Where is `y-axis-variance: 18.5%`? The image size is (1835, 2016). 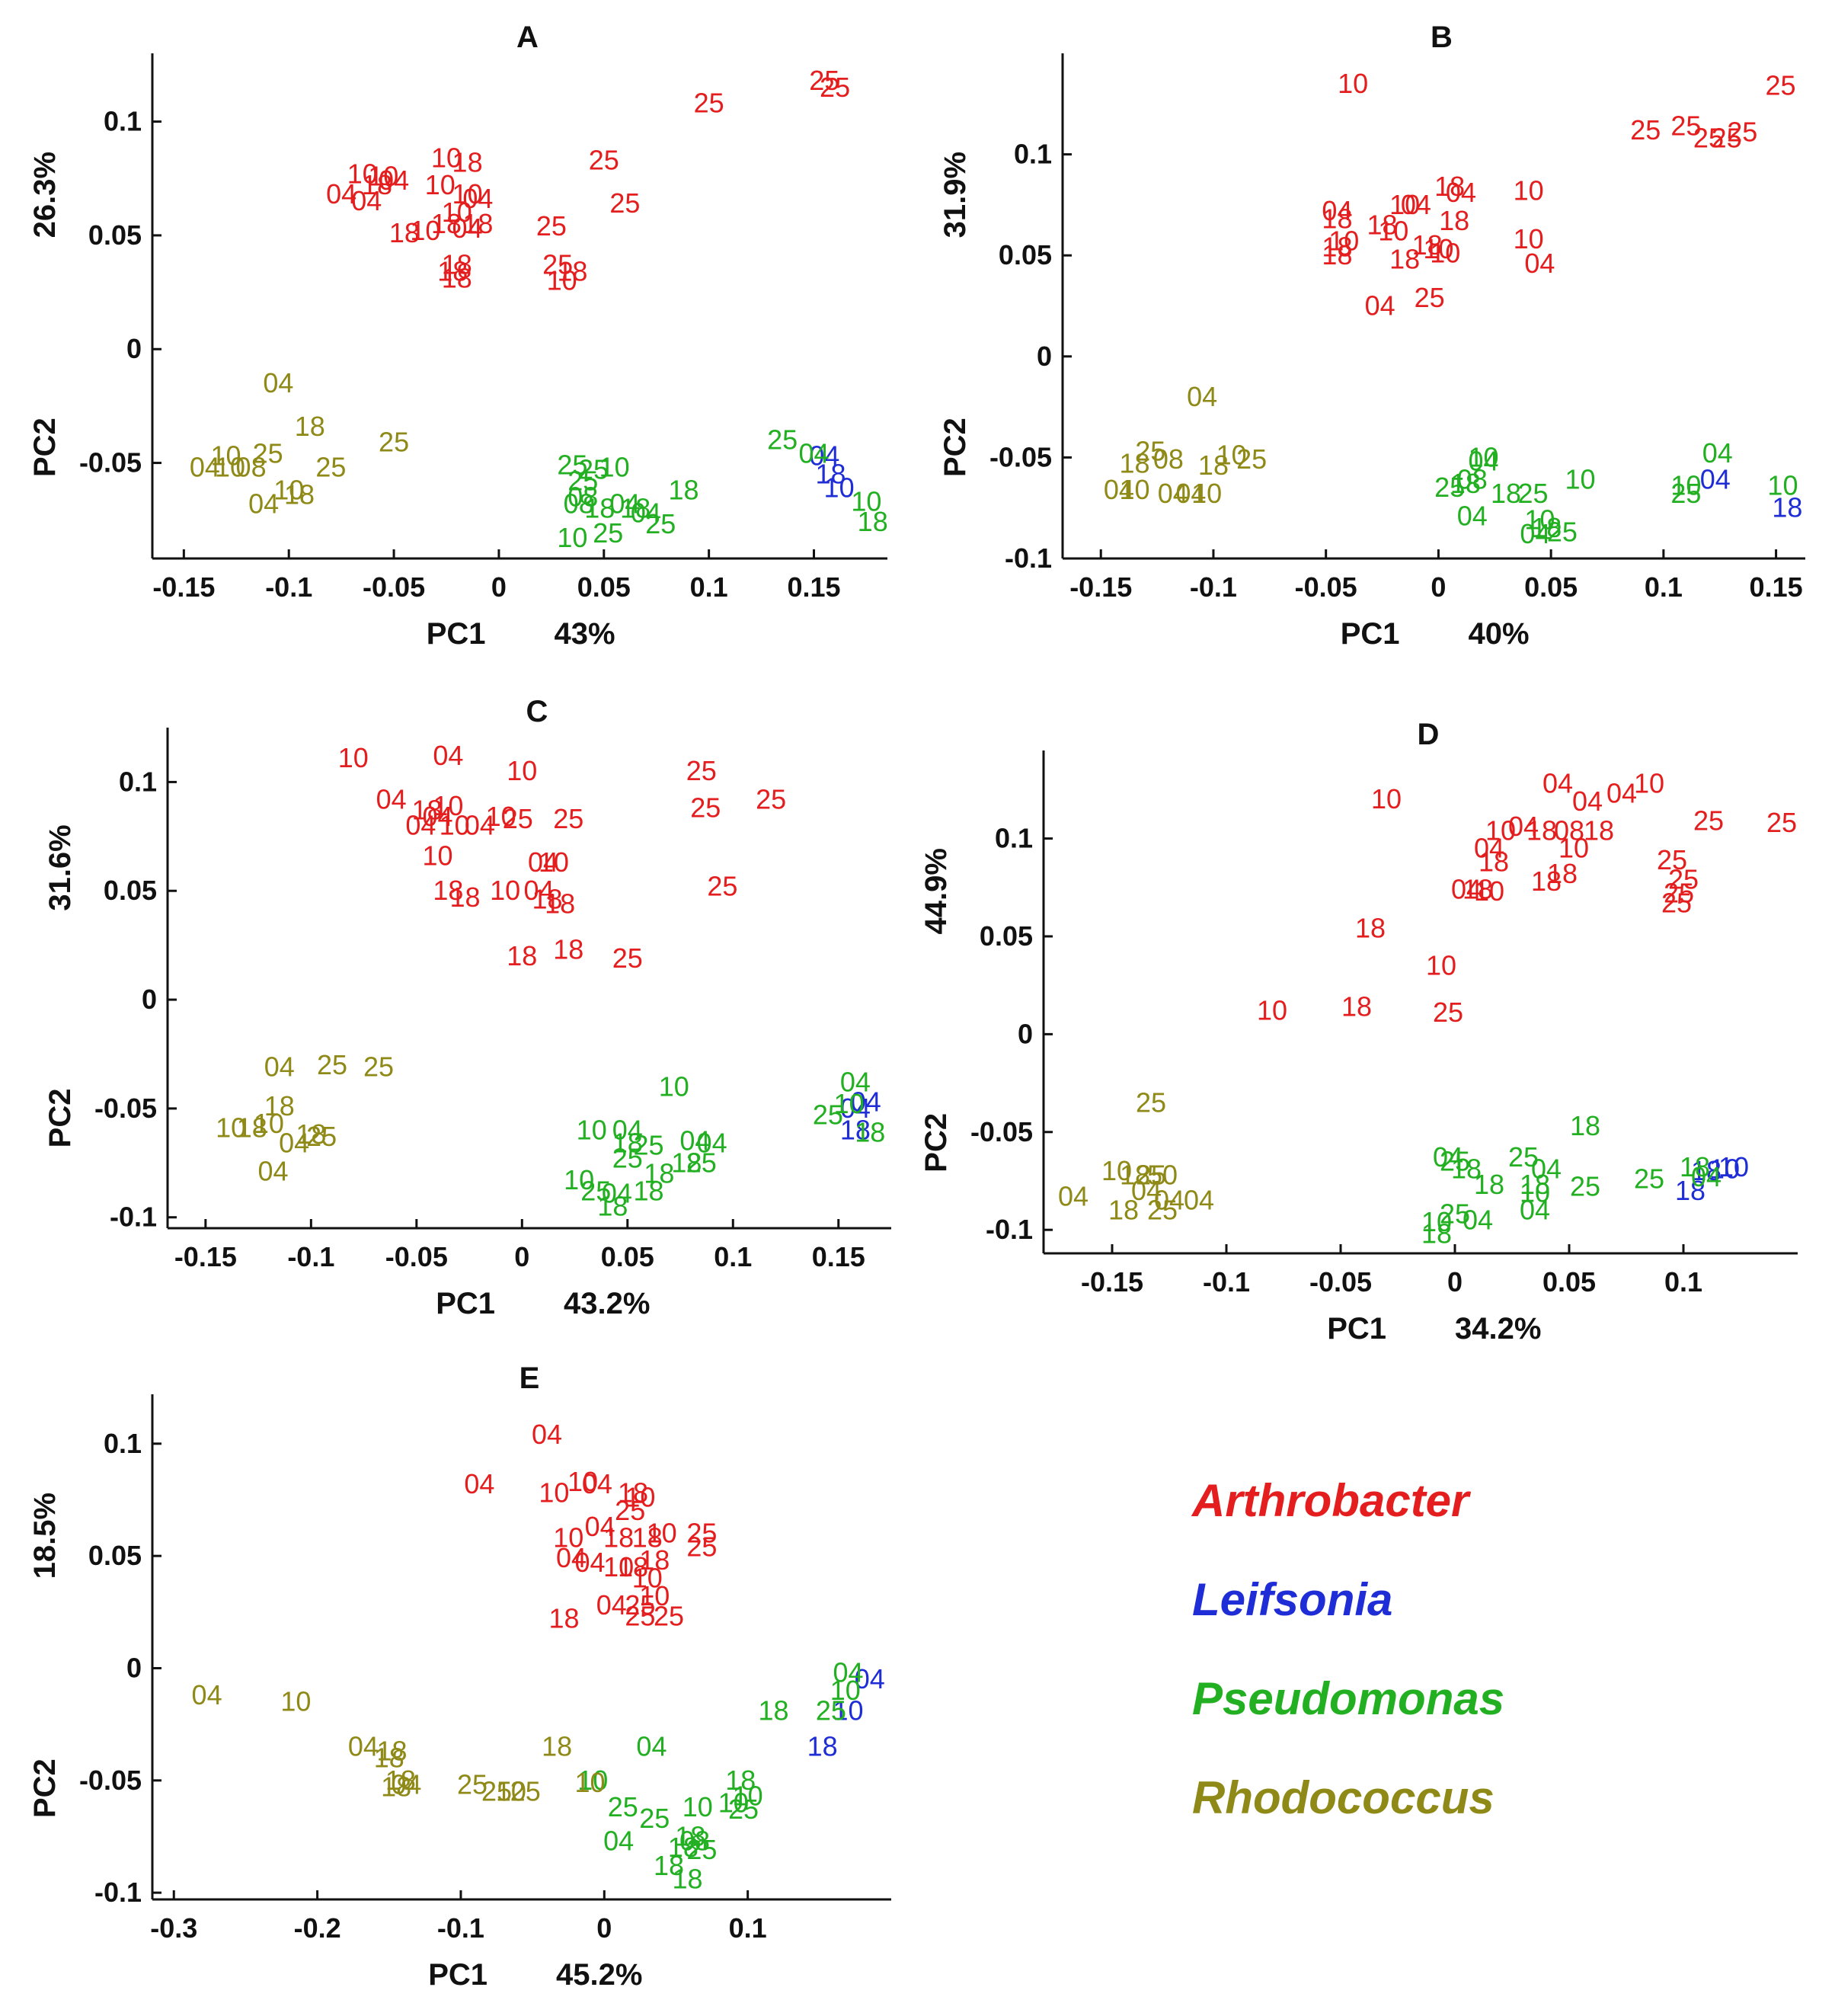
y-axis-variance: 18.5% is located at coordinates (45, 1536).